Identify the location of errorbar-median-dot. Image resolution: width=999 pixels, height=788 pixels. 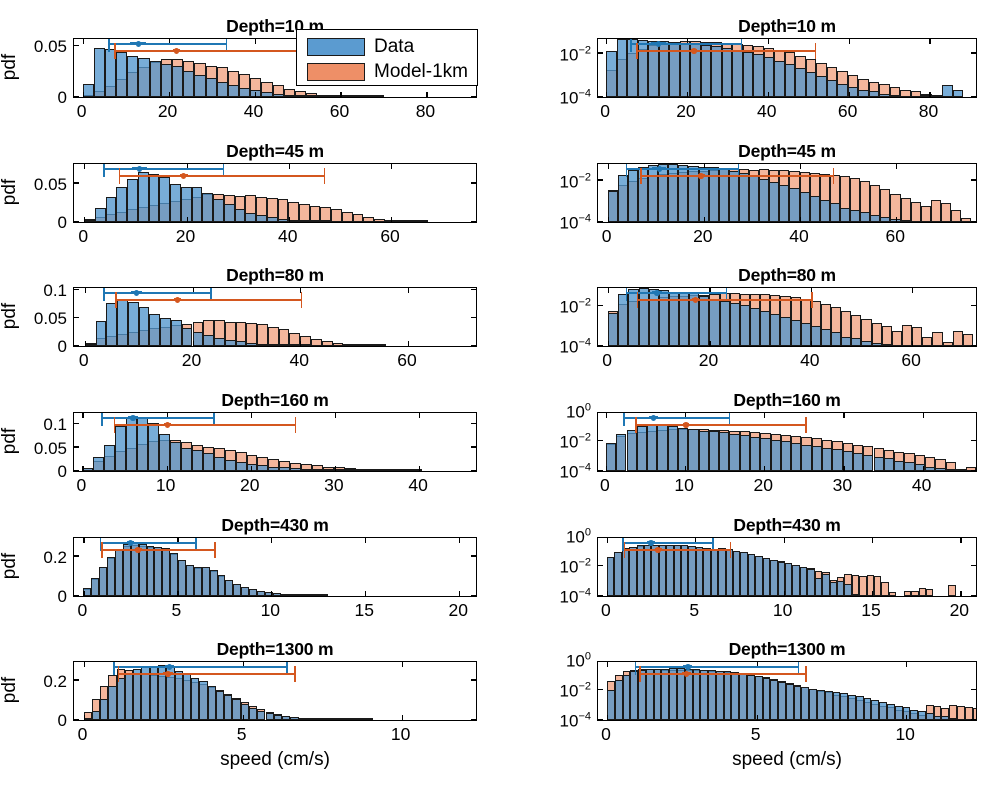
(686, 674).